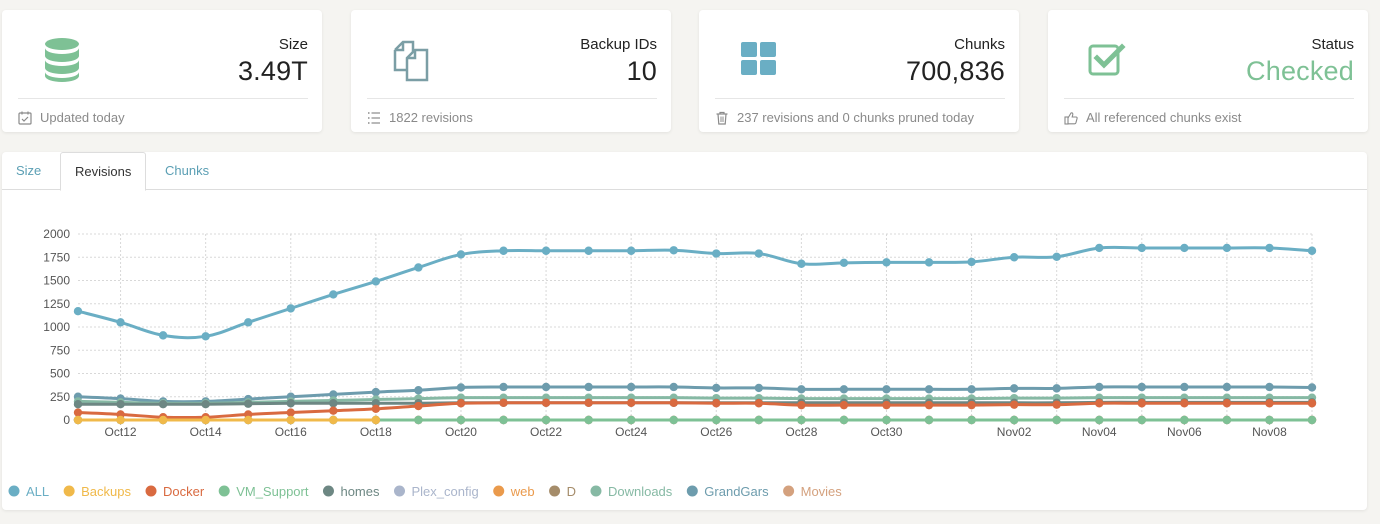  I want to click on legend-item-vm-support: VM_Support, so click(263, 491).